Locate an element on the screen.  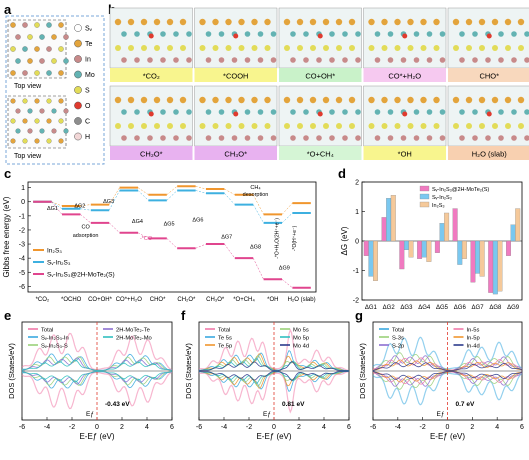
x-tick-label: ΔG3 is located at coordinates (406, 308).